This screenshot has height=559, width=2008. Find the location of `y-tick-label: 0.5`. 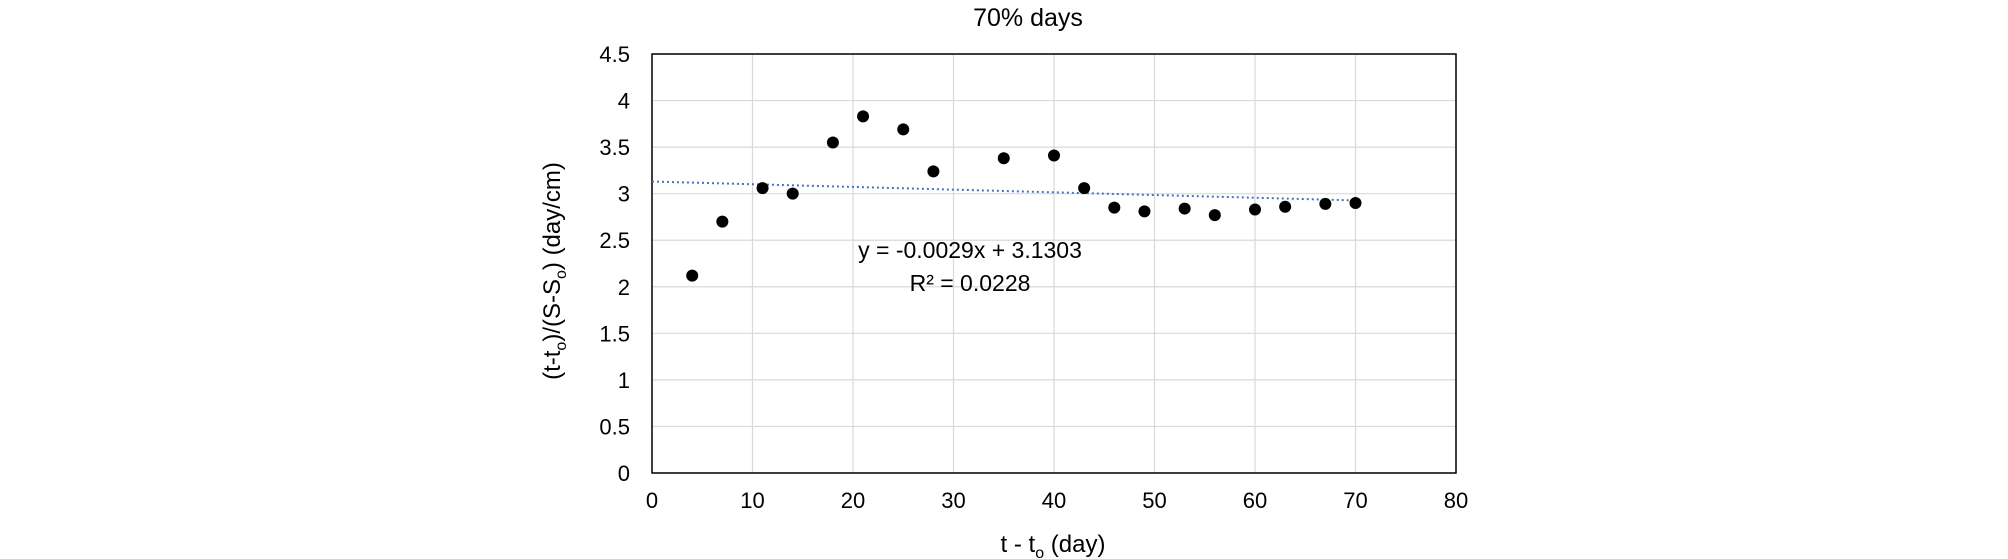

y-tick-label: 0.5 is located at coordinates (614, 426).